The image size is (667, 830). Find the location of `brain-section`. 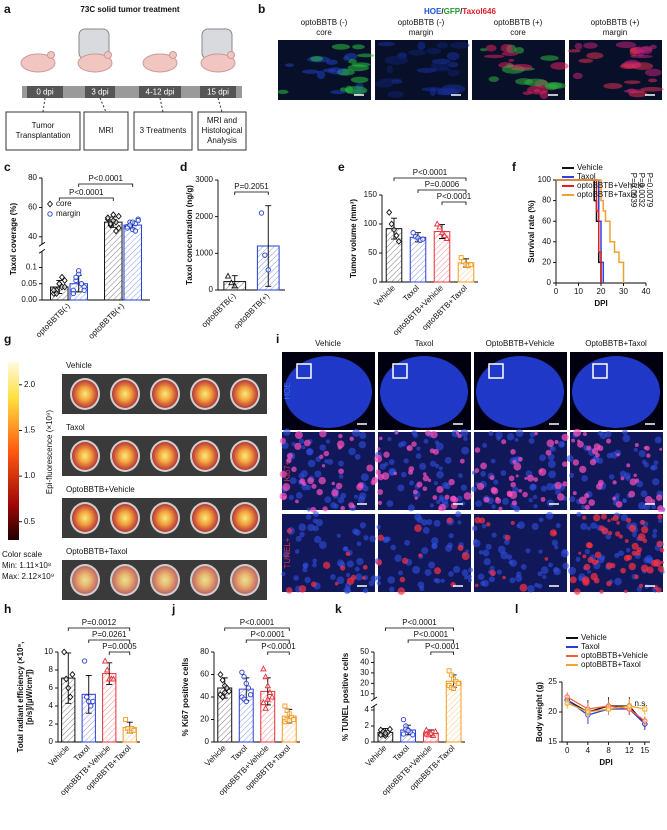

brain-section is located at coordinates (424, 392).